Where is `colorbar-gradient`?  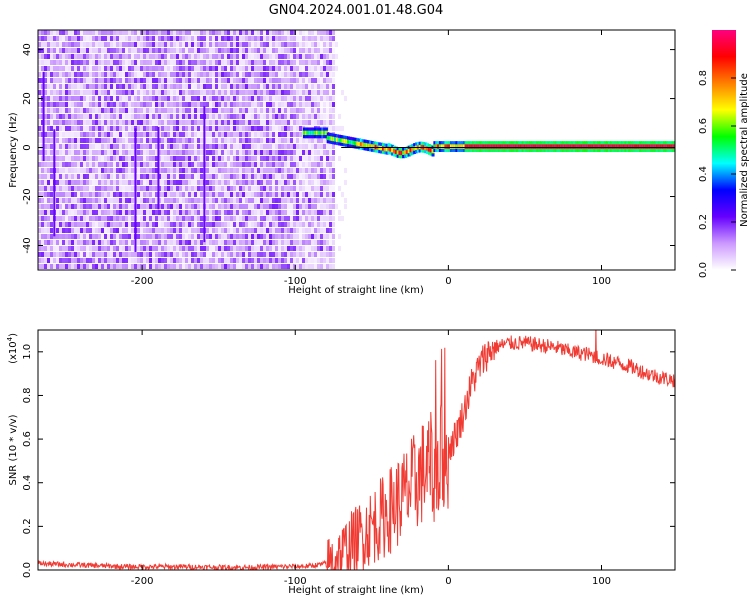 colorbar-gradient is located at coordinates (724, 150).